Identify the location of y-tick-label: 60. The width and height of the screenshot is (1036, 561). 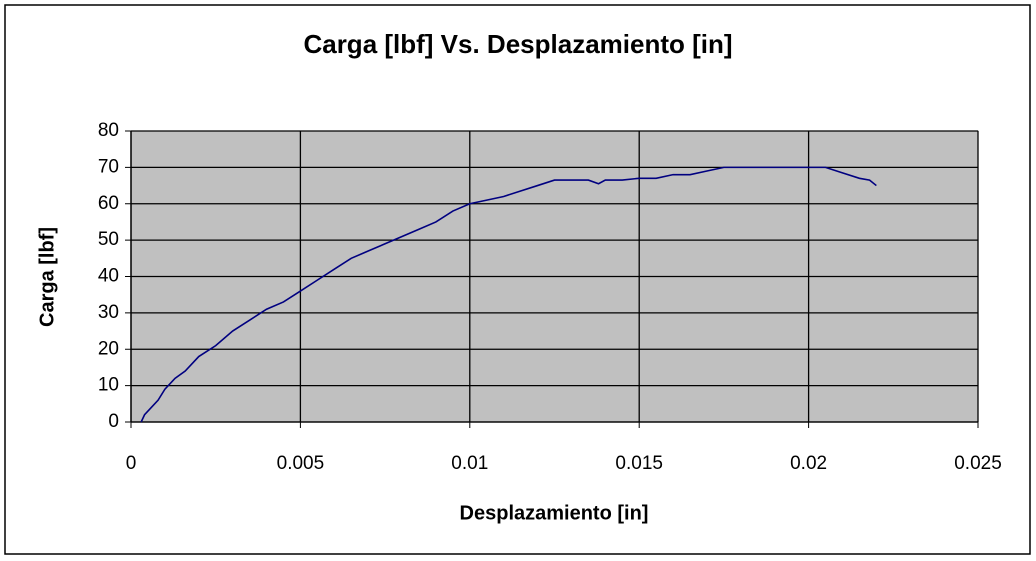
(108, 203).